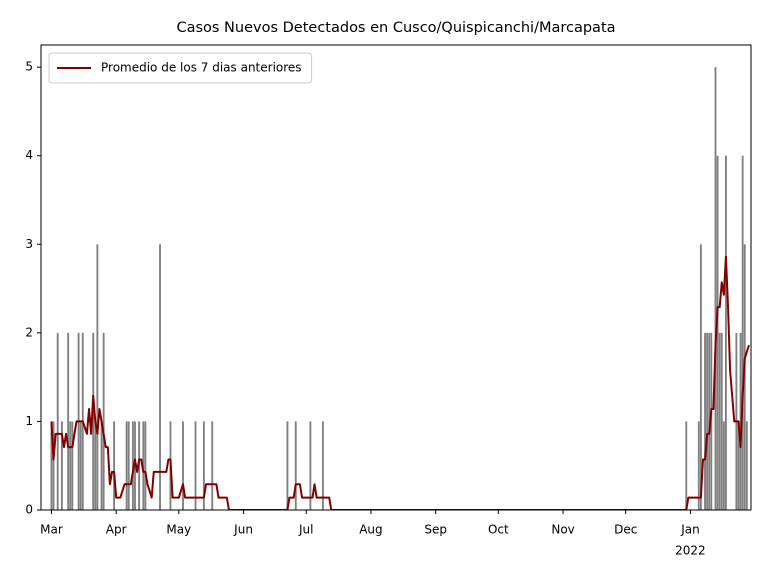 The height and width of the screenshot is (580, 768). Describe the element at coordinates (29, 510) in the screenshot. I see `y-tick-label: 0` at that location.